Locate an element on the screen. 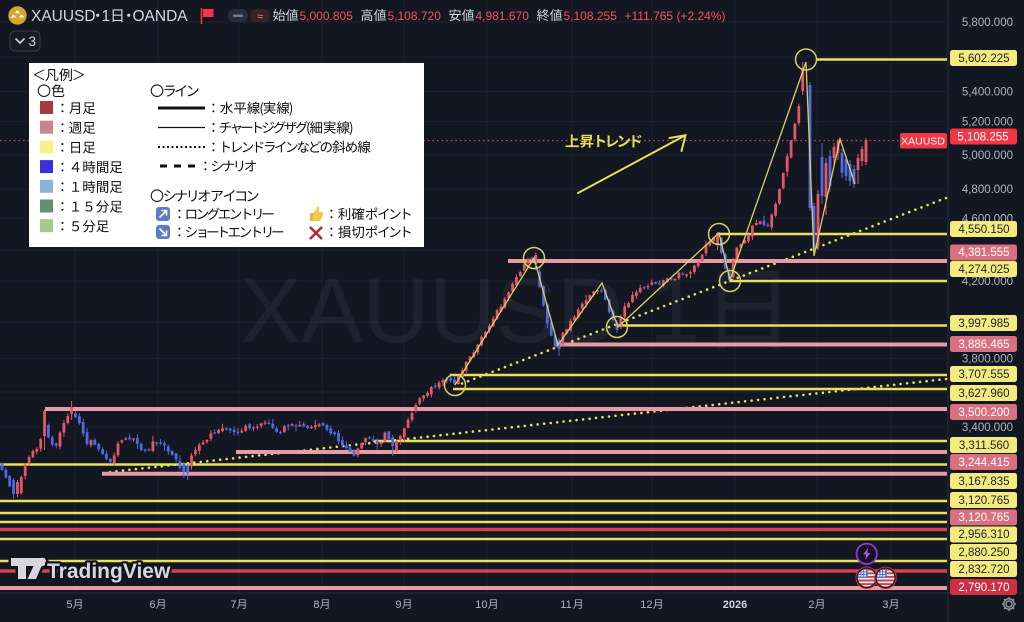 Image resolution: width=1024 pixels, height=622 pixels. svg-text: 12 is located at coordinates (646, 605).